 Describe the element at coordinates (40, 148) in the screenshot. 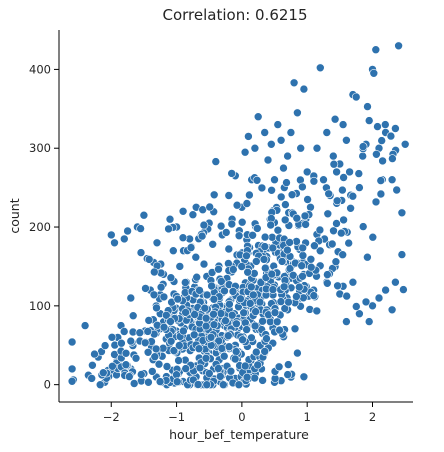

I see `y-tick-label: 300` at that location.